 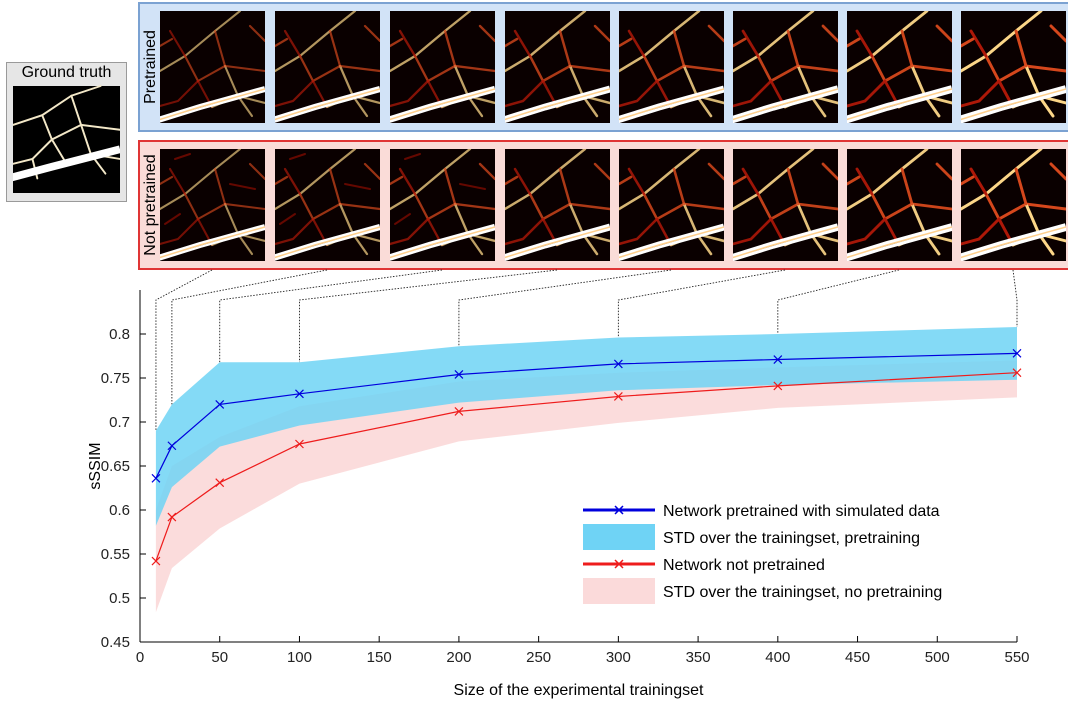 What do you see at coordinates (115, 378) in the screenshot?
I see `y-tick-label: 0.75` at bounding box center [115, 378].